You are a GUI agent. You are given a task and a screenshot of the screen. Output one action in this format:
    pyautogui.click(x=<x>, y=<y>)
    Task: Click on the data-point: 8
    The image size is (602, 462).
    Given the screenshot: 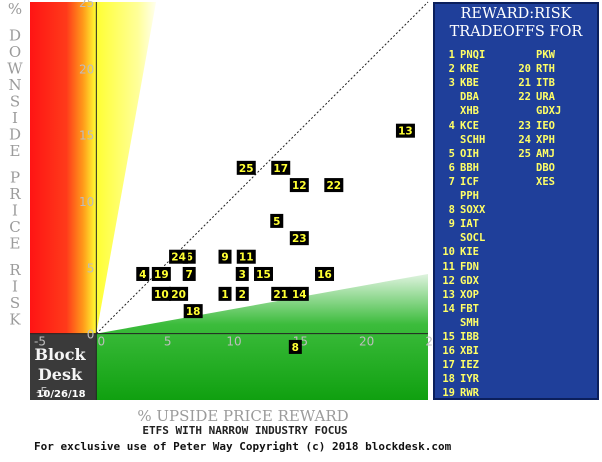 What is the action you would take?
    pyautogui.click(x=295, y=346)
    